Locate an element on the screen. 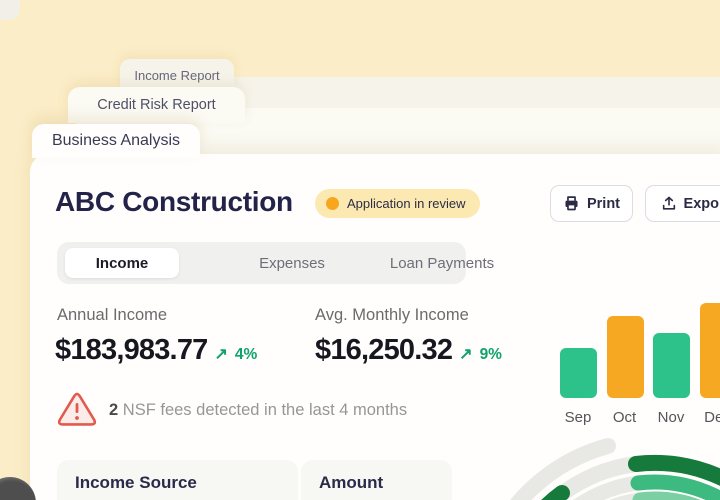  tab-loan-payments-label: Loan Payments is located at coordinates (442, 263).